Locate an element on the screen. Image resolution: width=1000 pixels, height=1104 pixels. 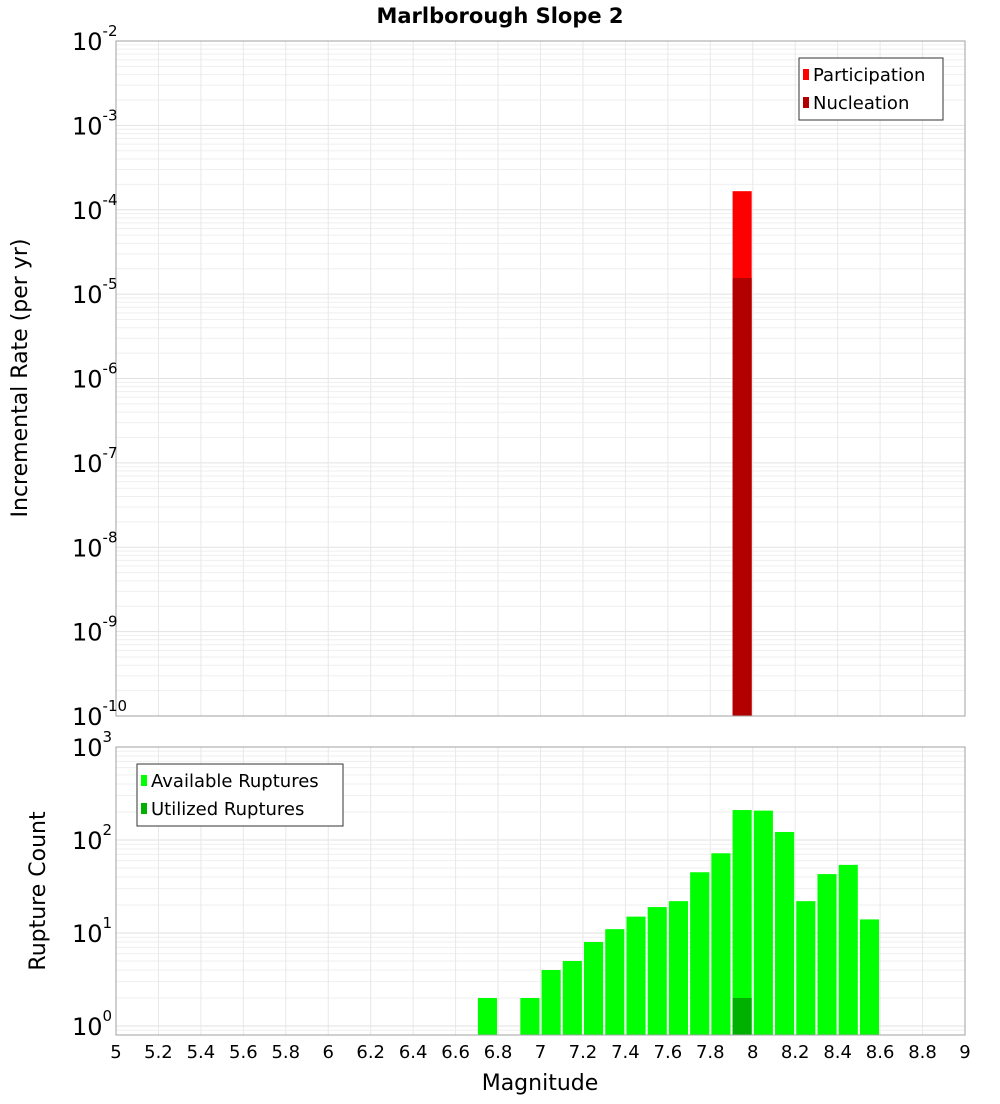
bottom-y-axis-label: Rupture Count is located at coordinates (38, 891).